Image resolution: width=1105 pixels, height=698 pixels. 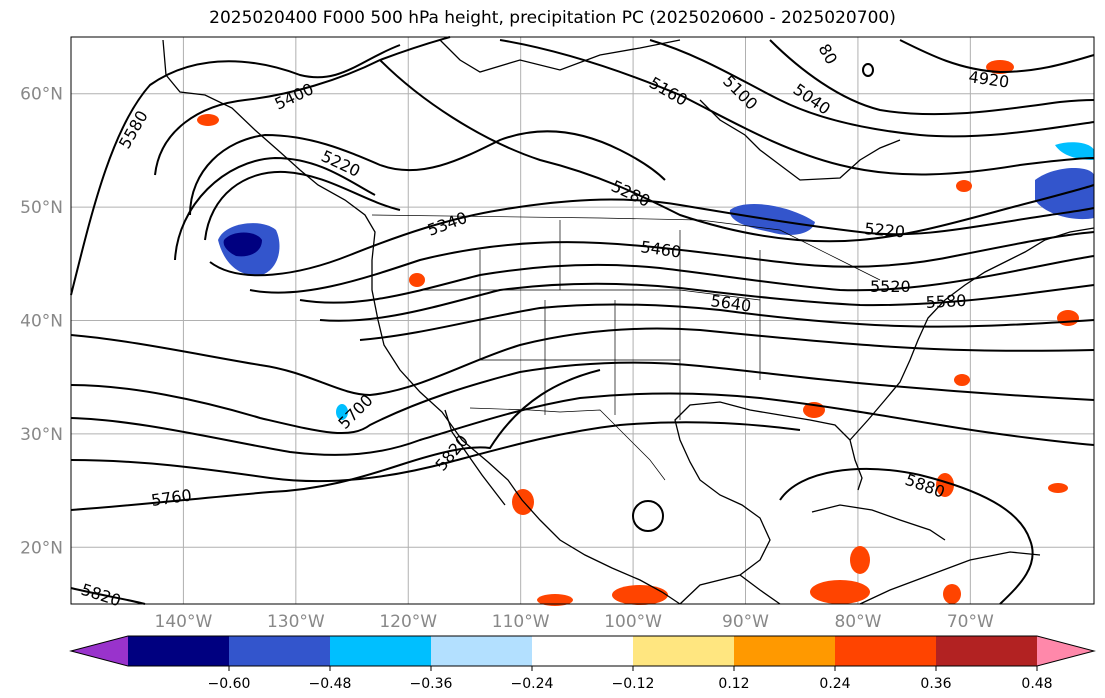 I want to click on coastline-baja, so click(x=475, y=457).